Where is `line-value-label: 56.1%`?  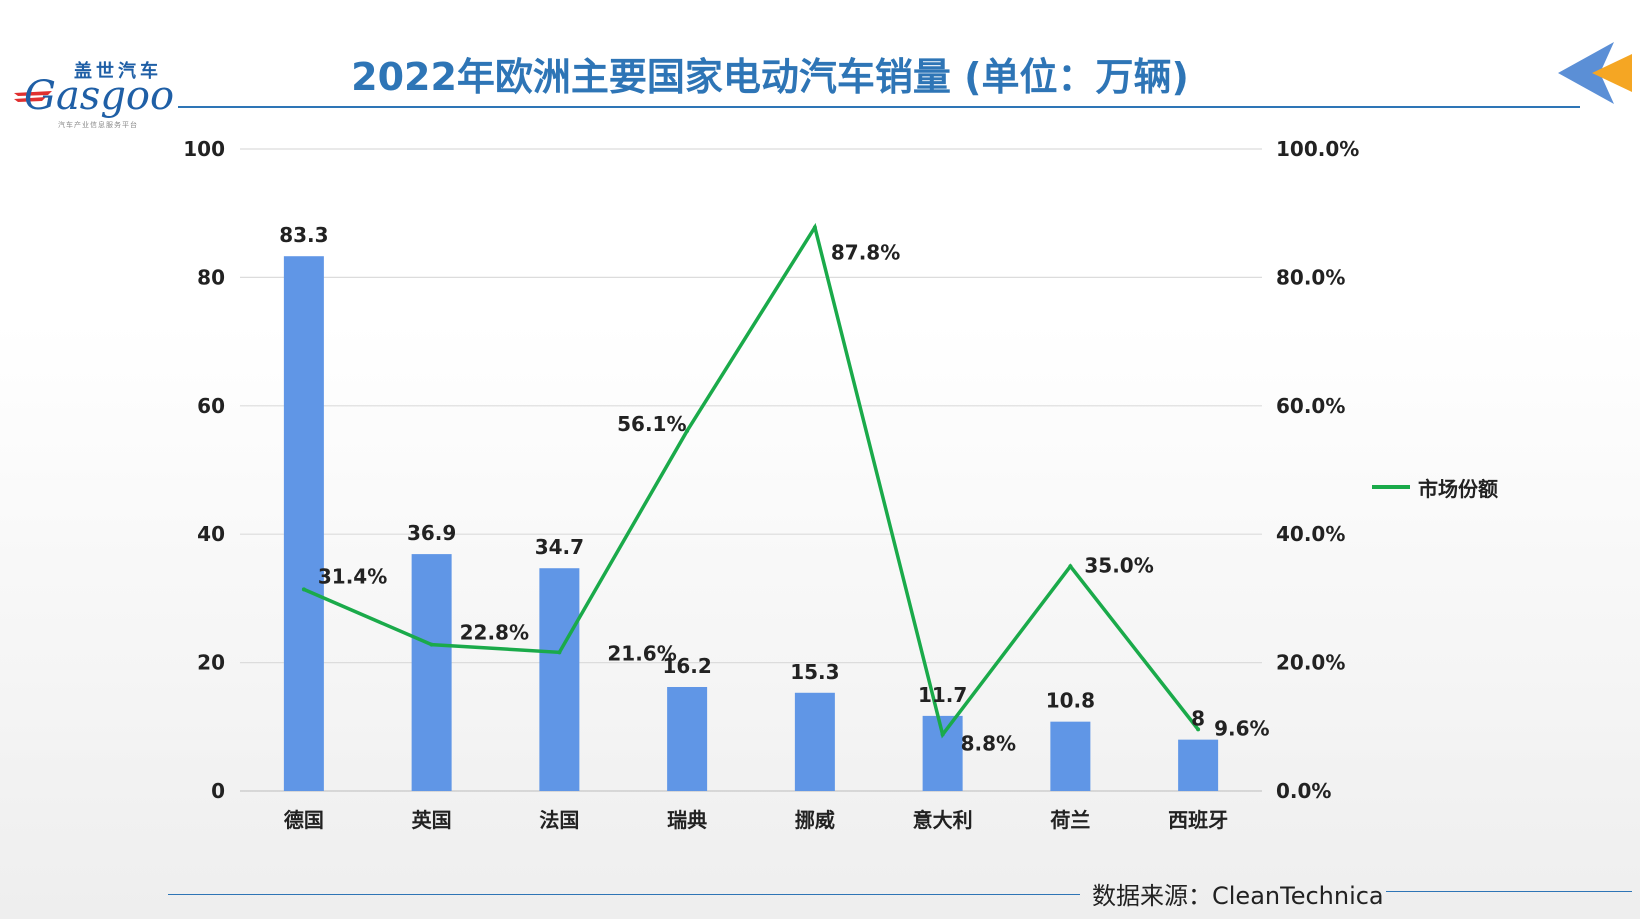 line-value-label: 56.1% is located at coordinates (651, 424).